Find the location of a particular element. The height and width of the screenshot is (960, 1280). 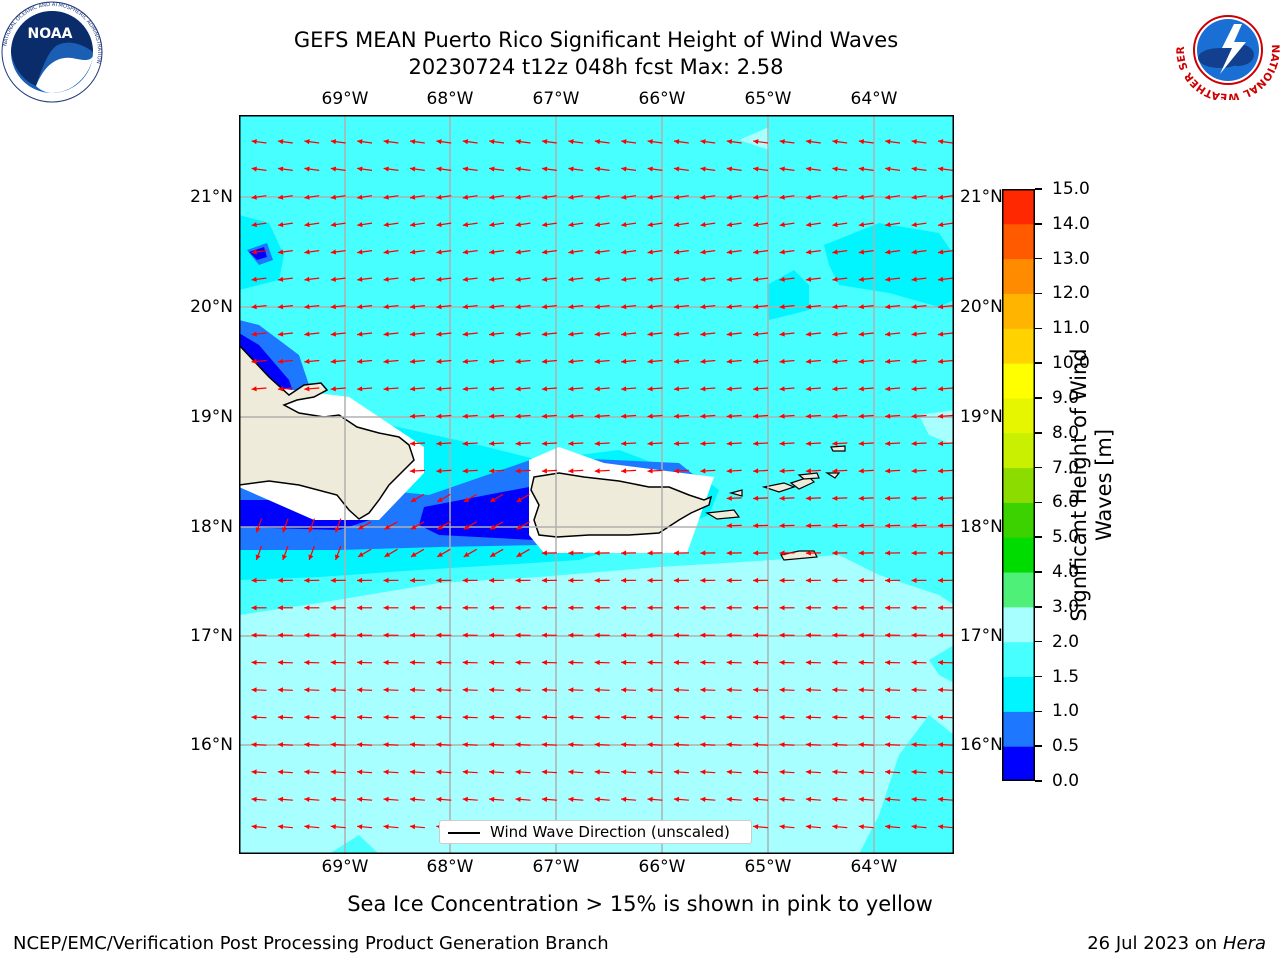

legend-line-swatch is located at coordinates (464, 833).